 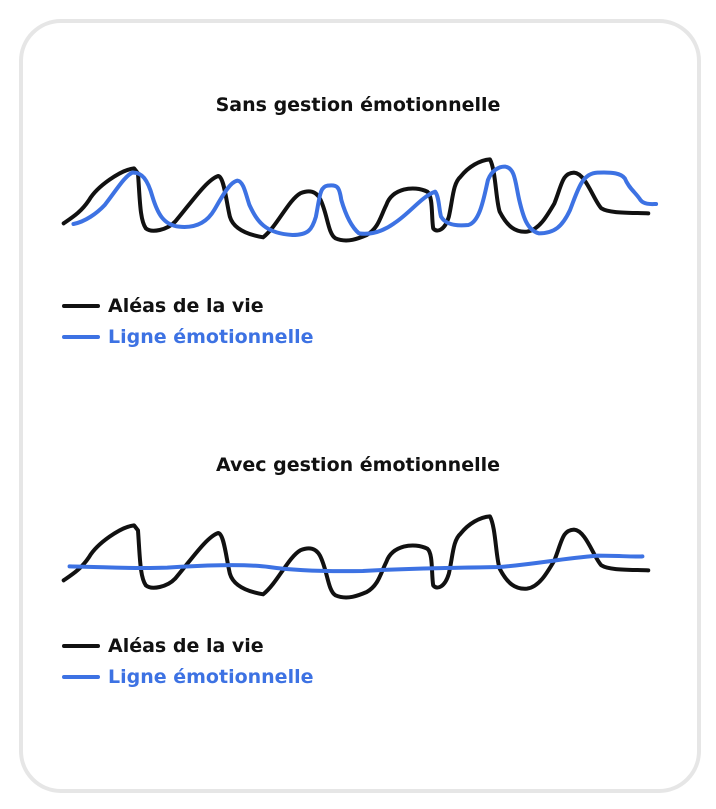 I want to click on panel-title-with: Avec gestion émotionnelle, so click(x=358, y=465).